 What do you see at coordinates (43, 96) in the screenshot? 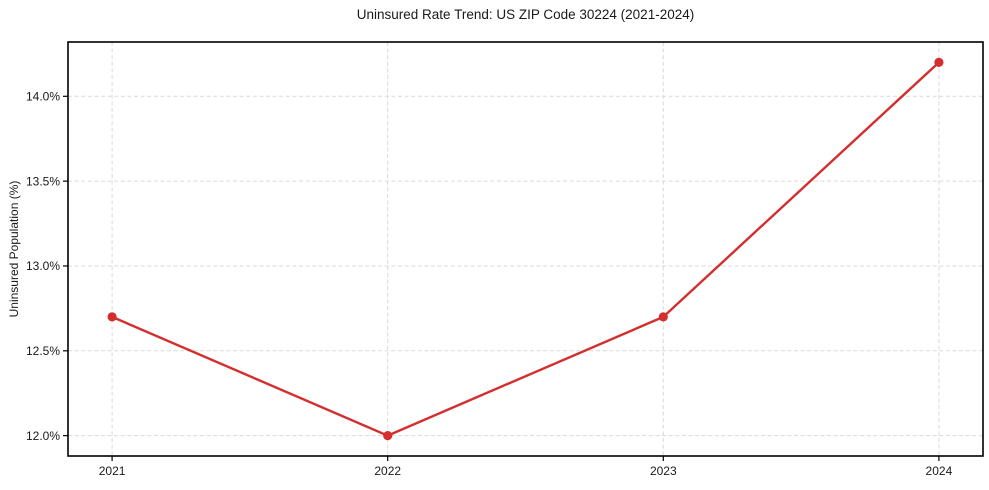
I see `y-tick-label: 14.0%` at bounding box center [43, 96].